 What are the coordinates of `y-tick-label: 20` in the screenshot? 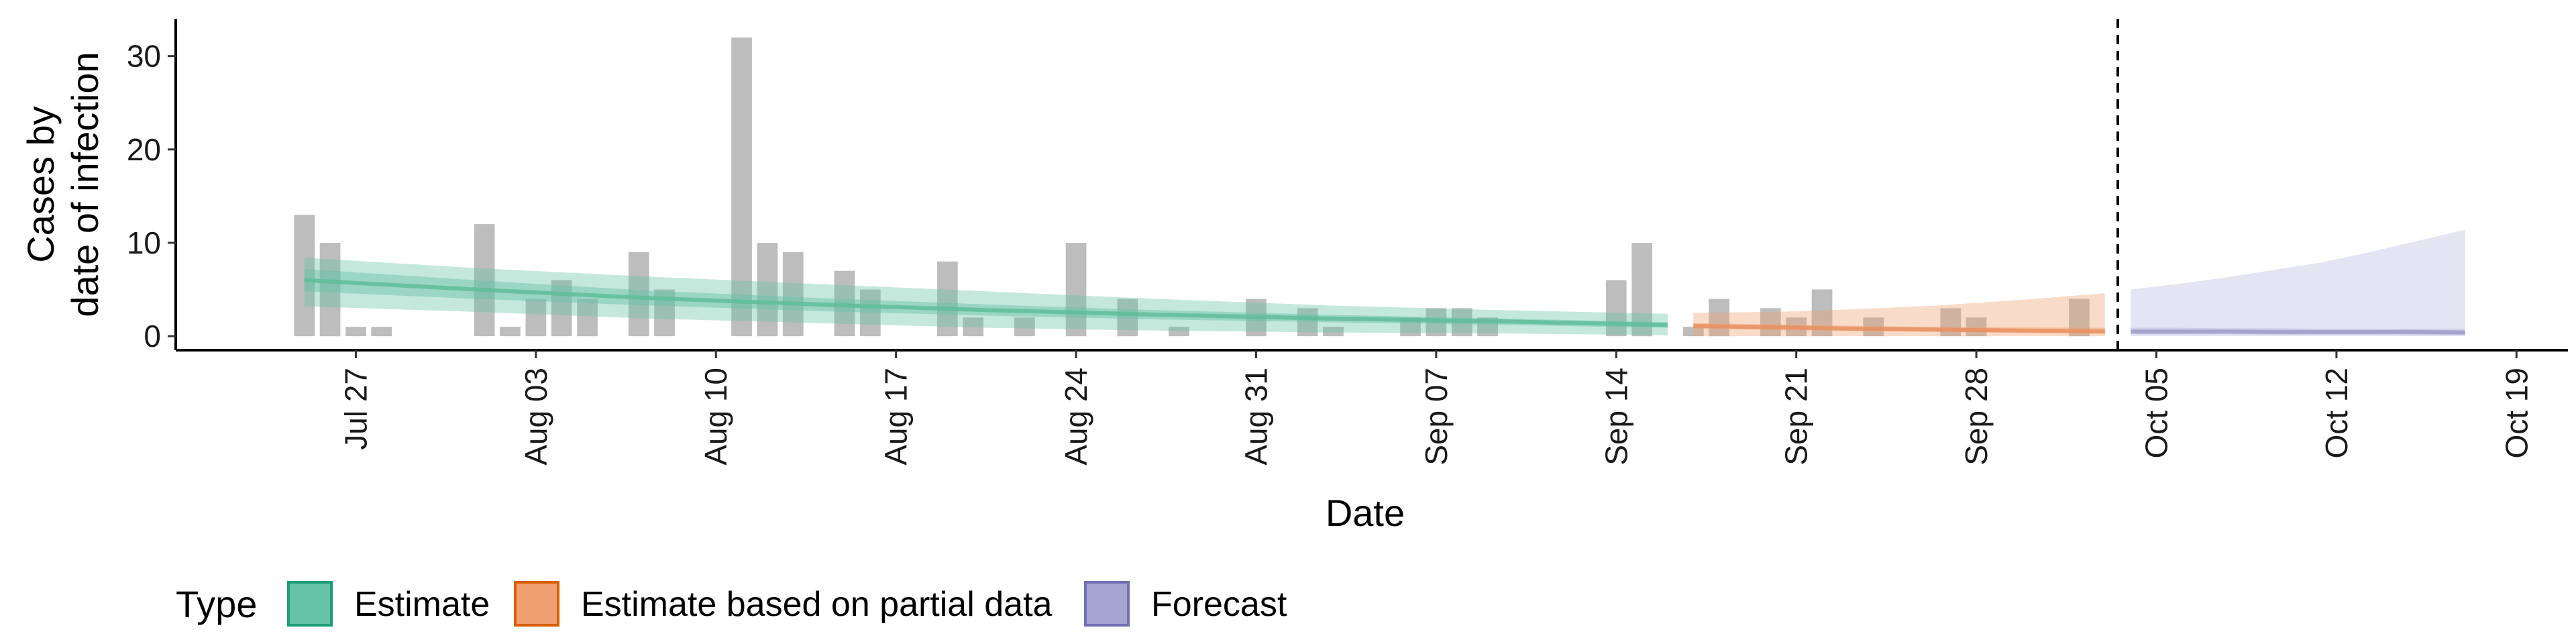 It's located at (144, 149).